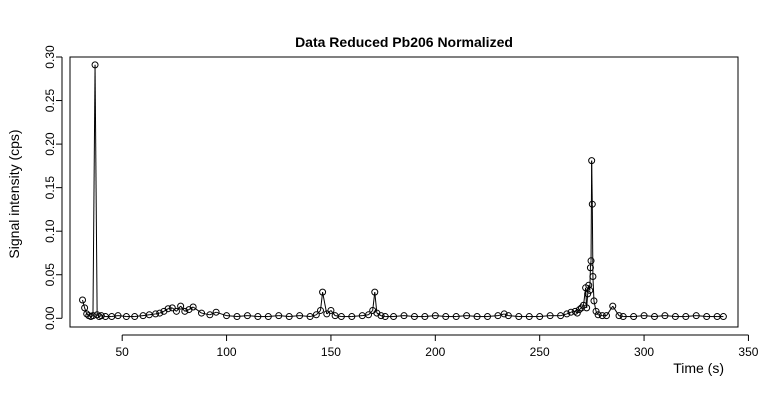 This screenshot has height=400, width=760. What do you see at coordinates (748, 352) in the screenshot?
I see `x-tick-label: 350` at bounding box center [748, 352].